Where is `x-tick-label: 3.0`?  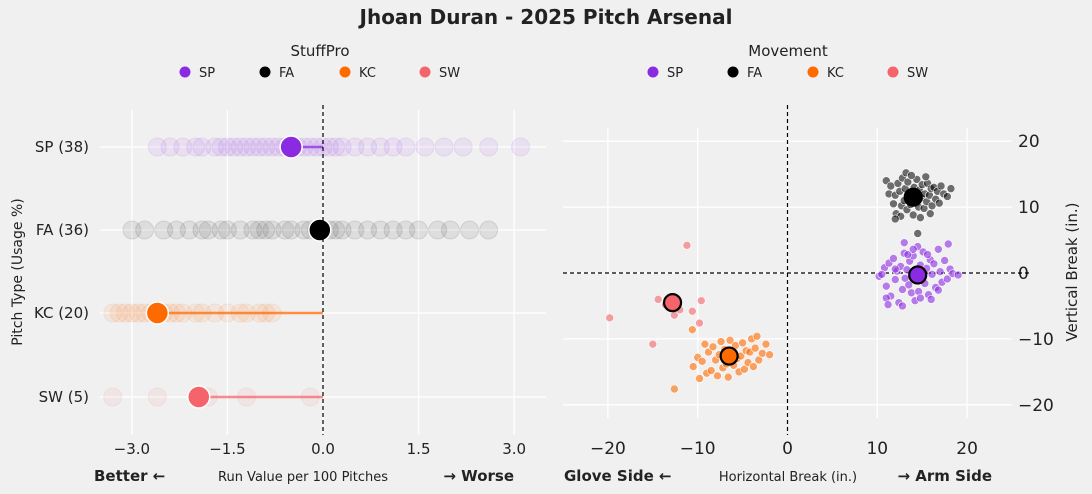
x-tick-label: 3.0 is located at coordinates (514, 449).